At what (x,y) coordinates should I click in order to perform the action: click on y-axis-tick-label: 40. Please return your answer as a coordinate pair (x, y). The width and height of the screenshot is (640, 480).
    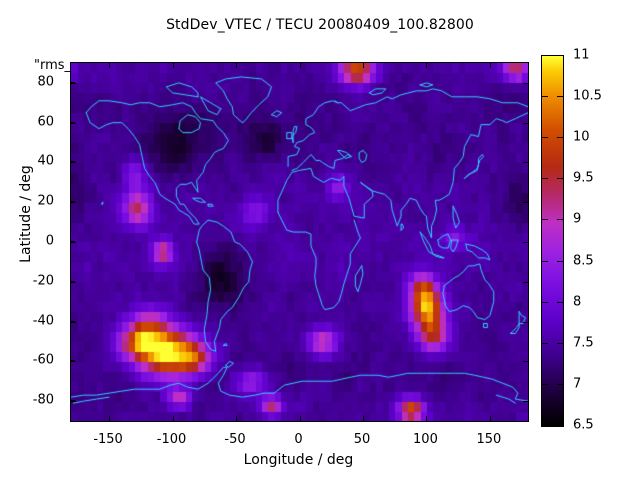
    Looking at the image, I should click on (45, 161).